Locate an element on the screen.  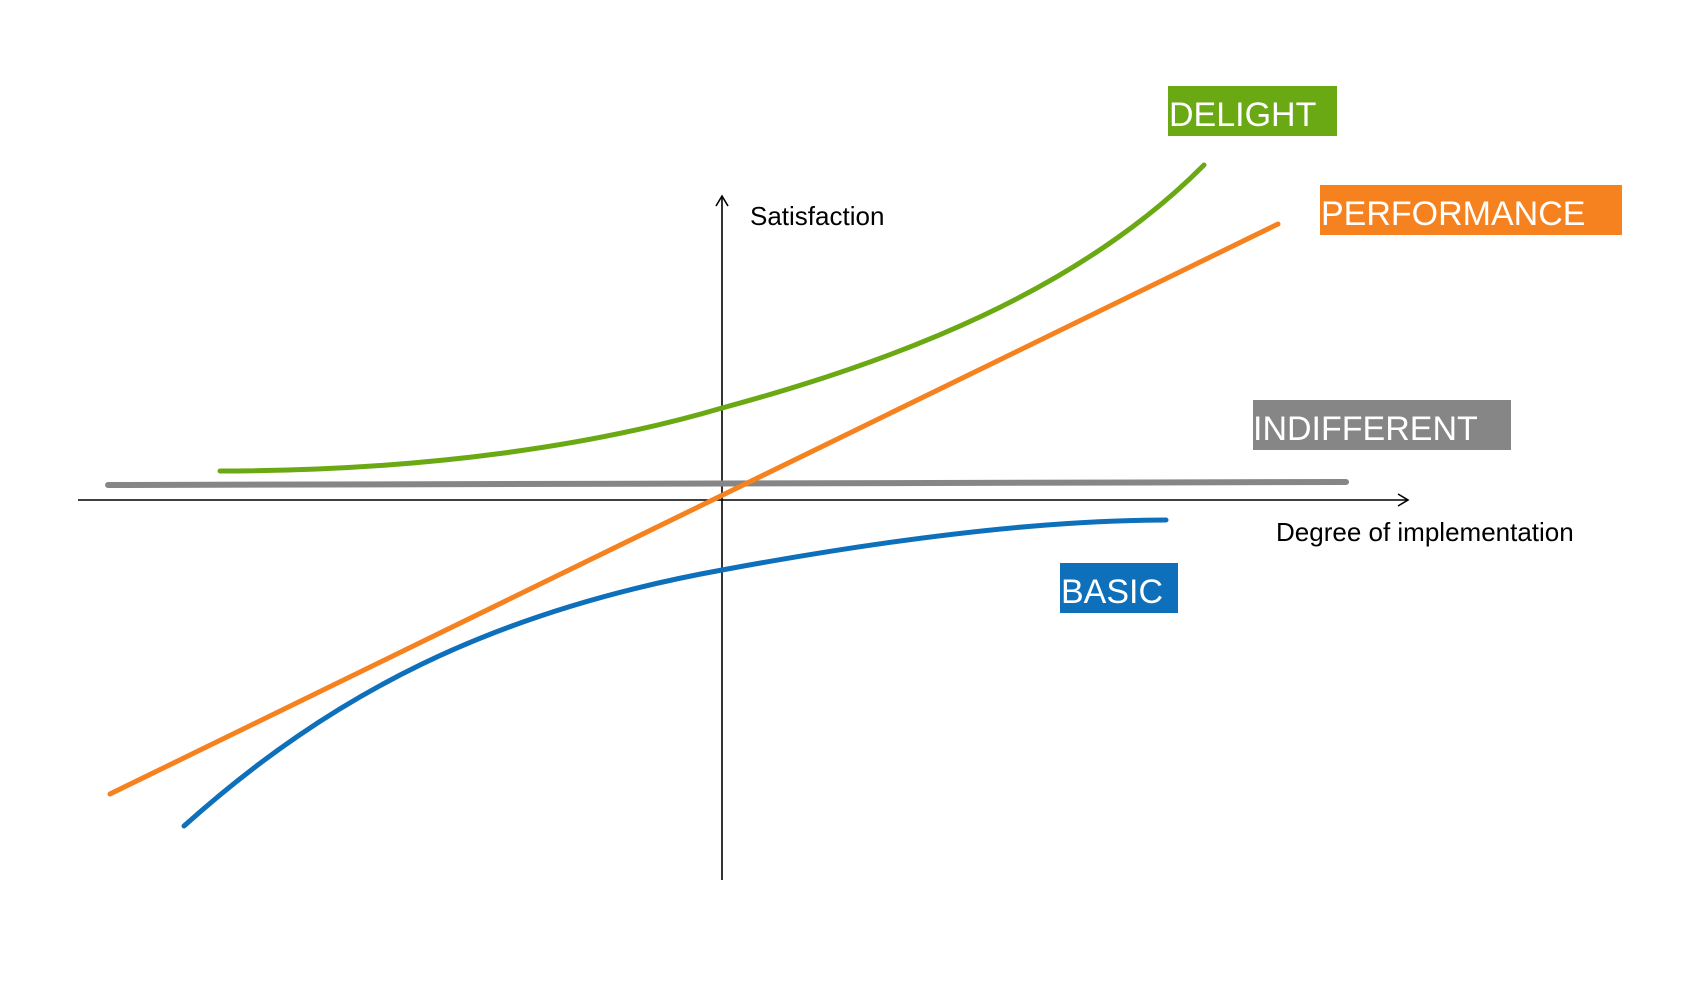
indifferent-curve is located at coordinates (727, 483).